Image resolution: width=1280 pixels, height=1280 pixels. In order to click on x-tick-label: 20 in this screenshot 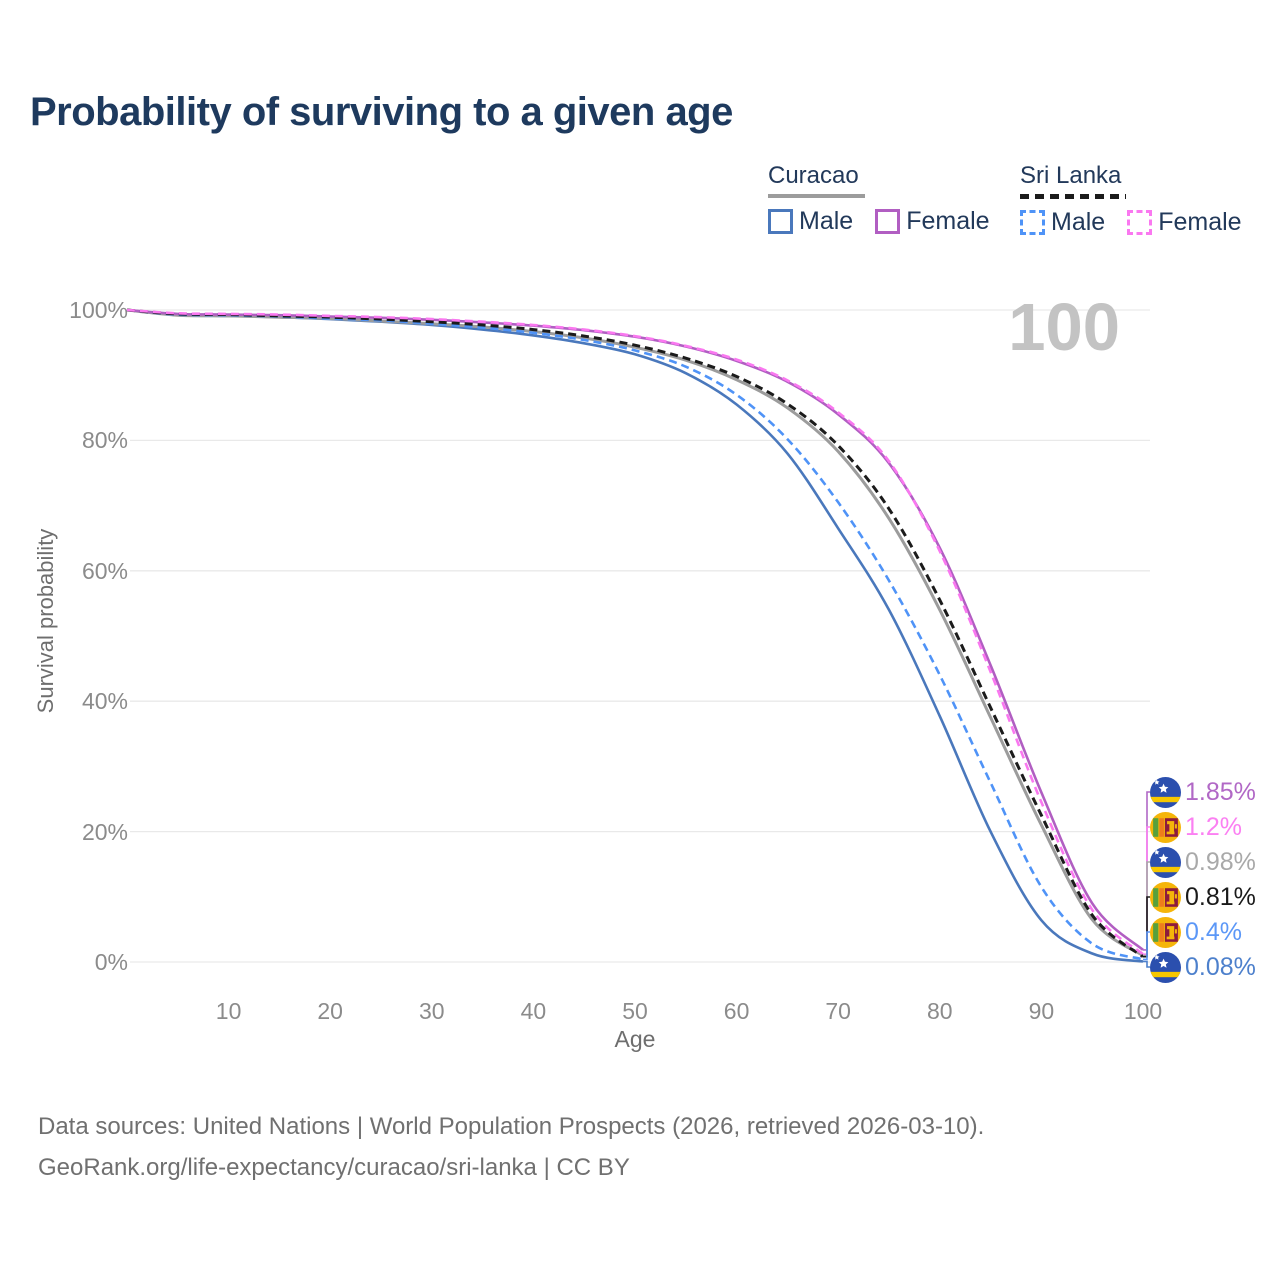, I will do `click(330, 1011)`.